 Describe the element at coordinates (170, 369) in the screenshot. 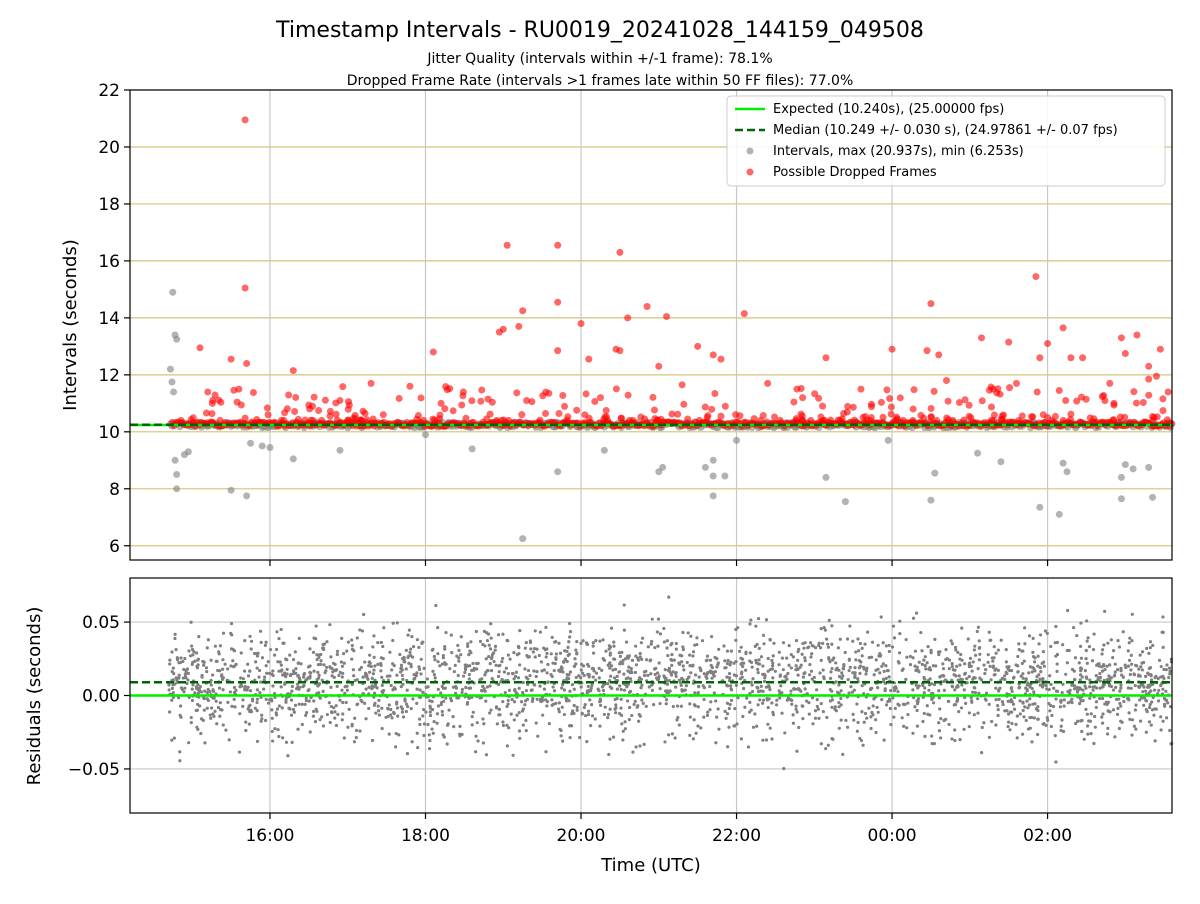

I see `interval-point` at that location.